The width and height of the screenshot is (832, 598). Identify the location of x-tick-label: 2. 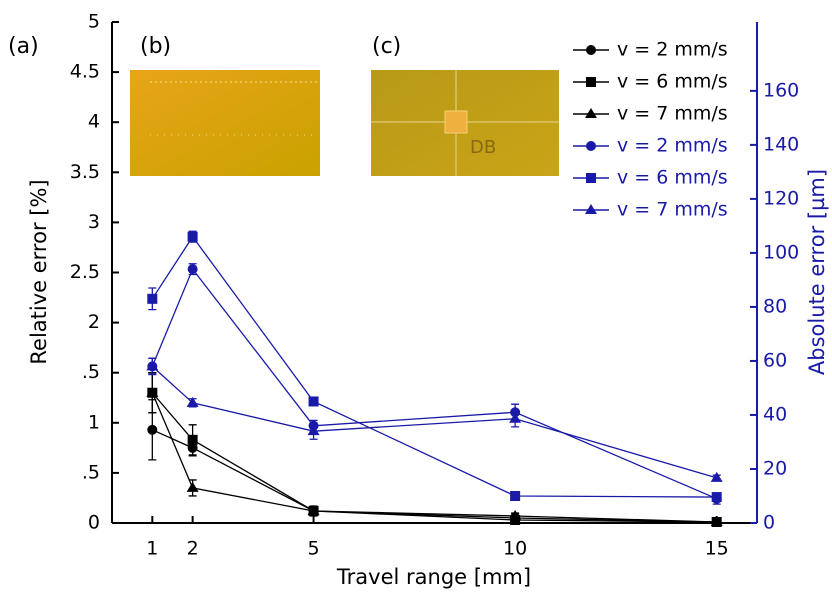
(193, 549).